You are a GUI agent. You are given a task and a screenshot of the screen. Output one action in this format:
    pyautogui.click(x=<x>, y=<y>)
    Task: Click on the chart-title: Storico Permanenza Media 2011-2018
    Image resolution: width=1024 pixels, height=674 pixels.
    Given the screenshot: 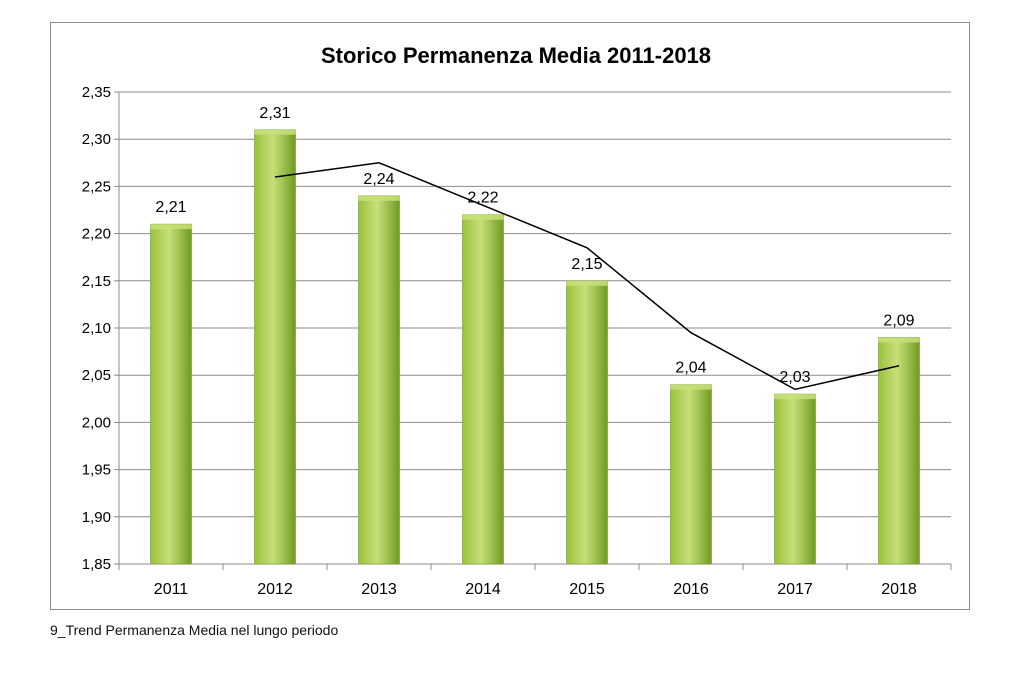 What is the action you would take?
    pyautogui.click(x=516, y=55)
    